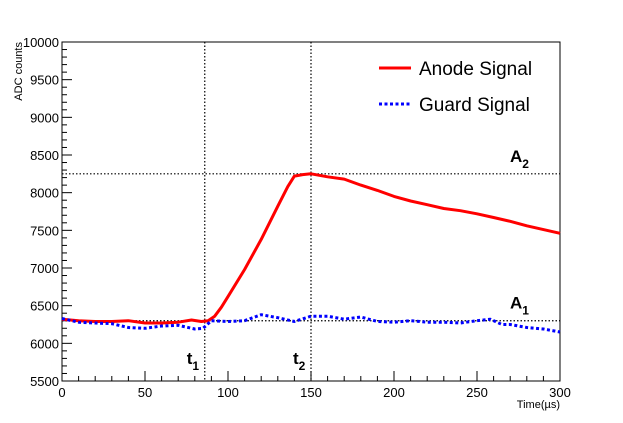  Describe the element at coordinates (44, 306) in the screenshot. I see `y-tick-label: 6500` at that location.